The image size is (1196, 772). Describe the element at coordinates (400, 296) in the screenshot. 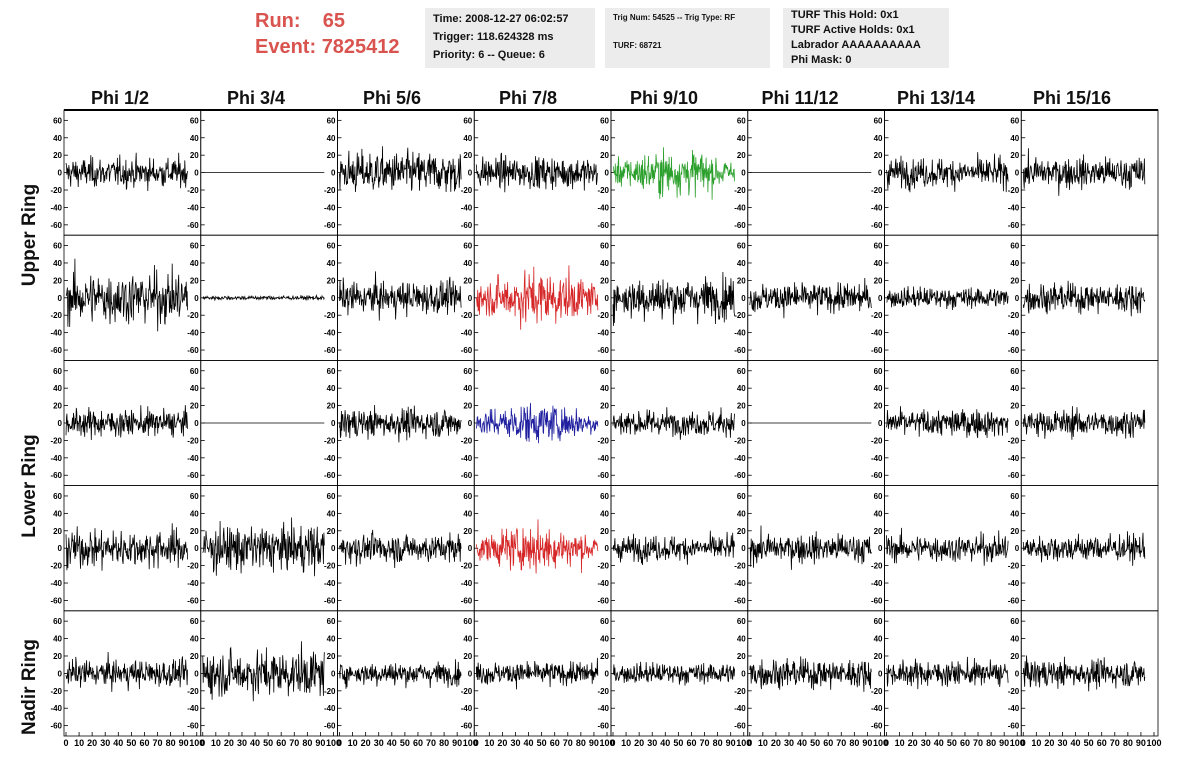

I see `waveform-trace-r1-c2` at that location.